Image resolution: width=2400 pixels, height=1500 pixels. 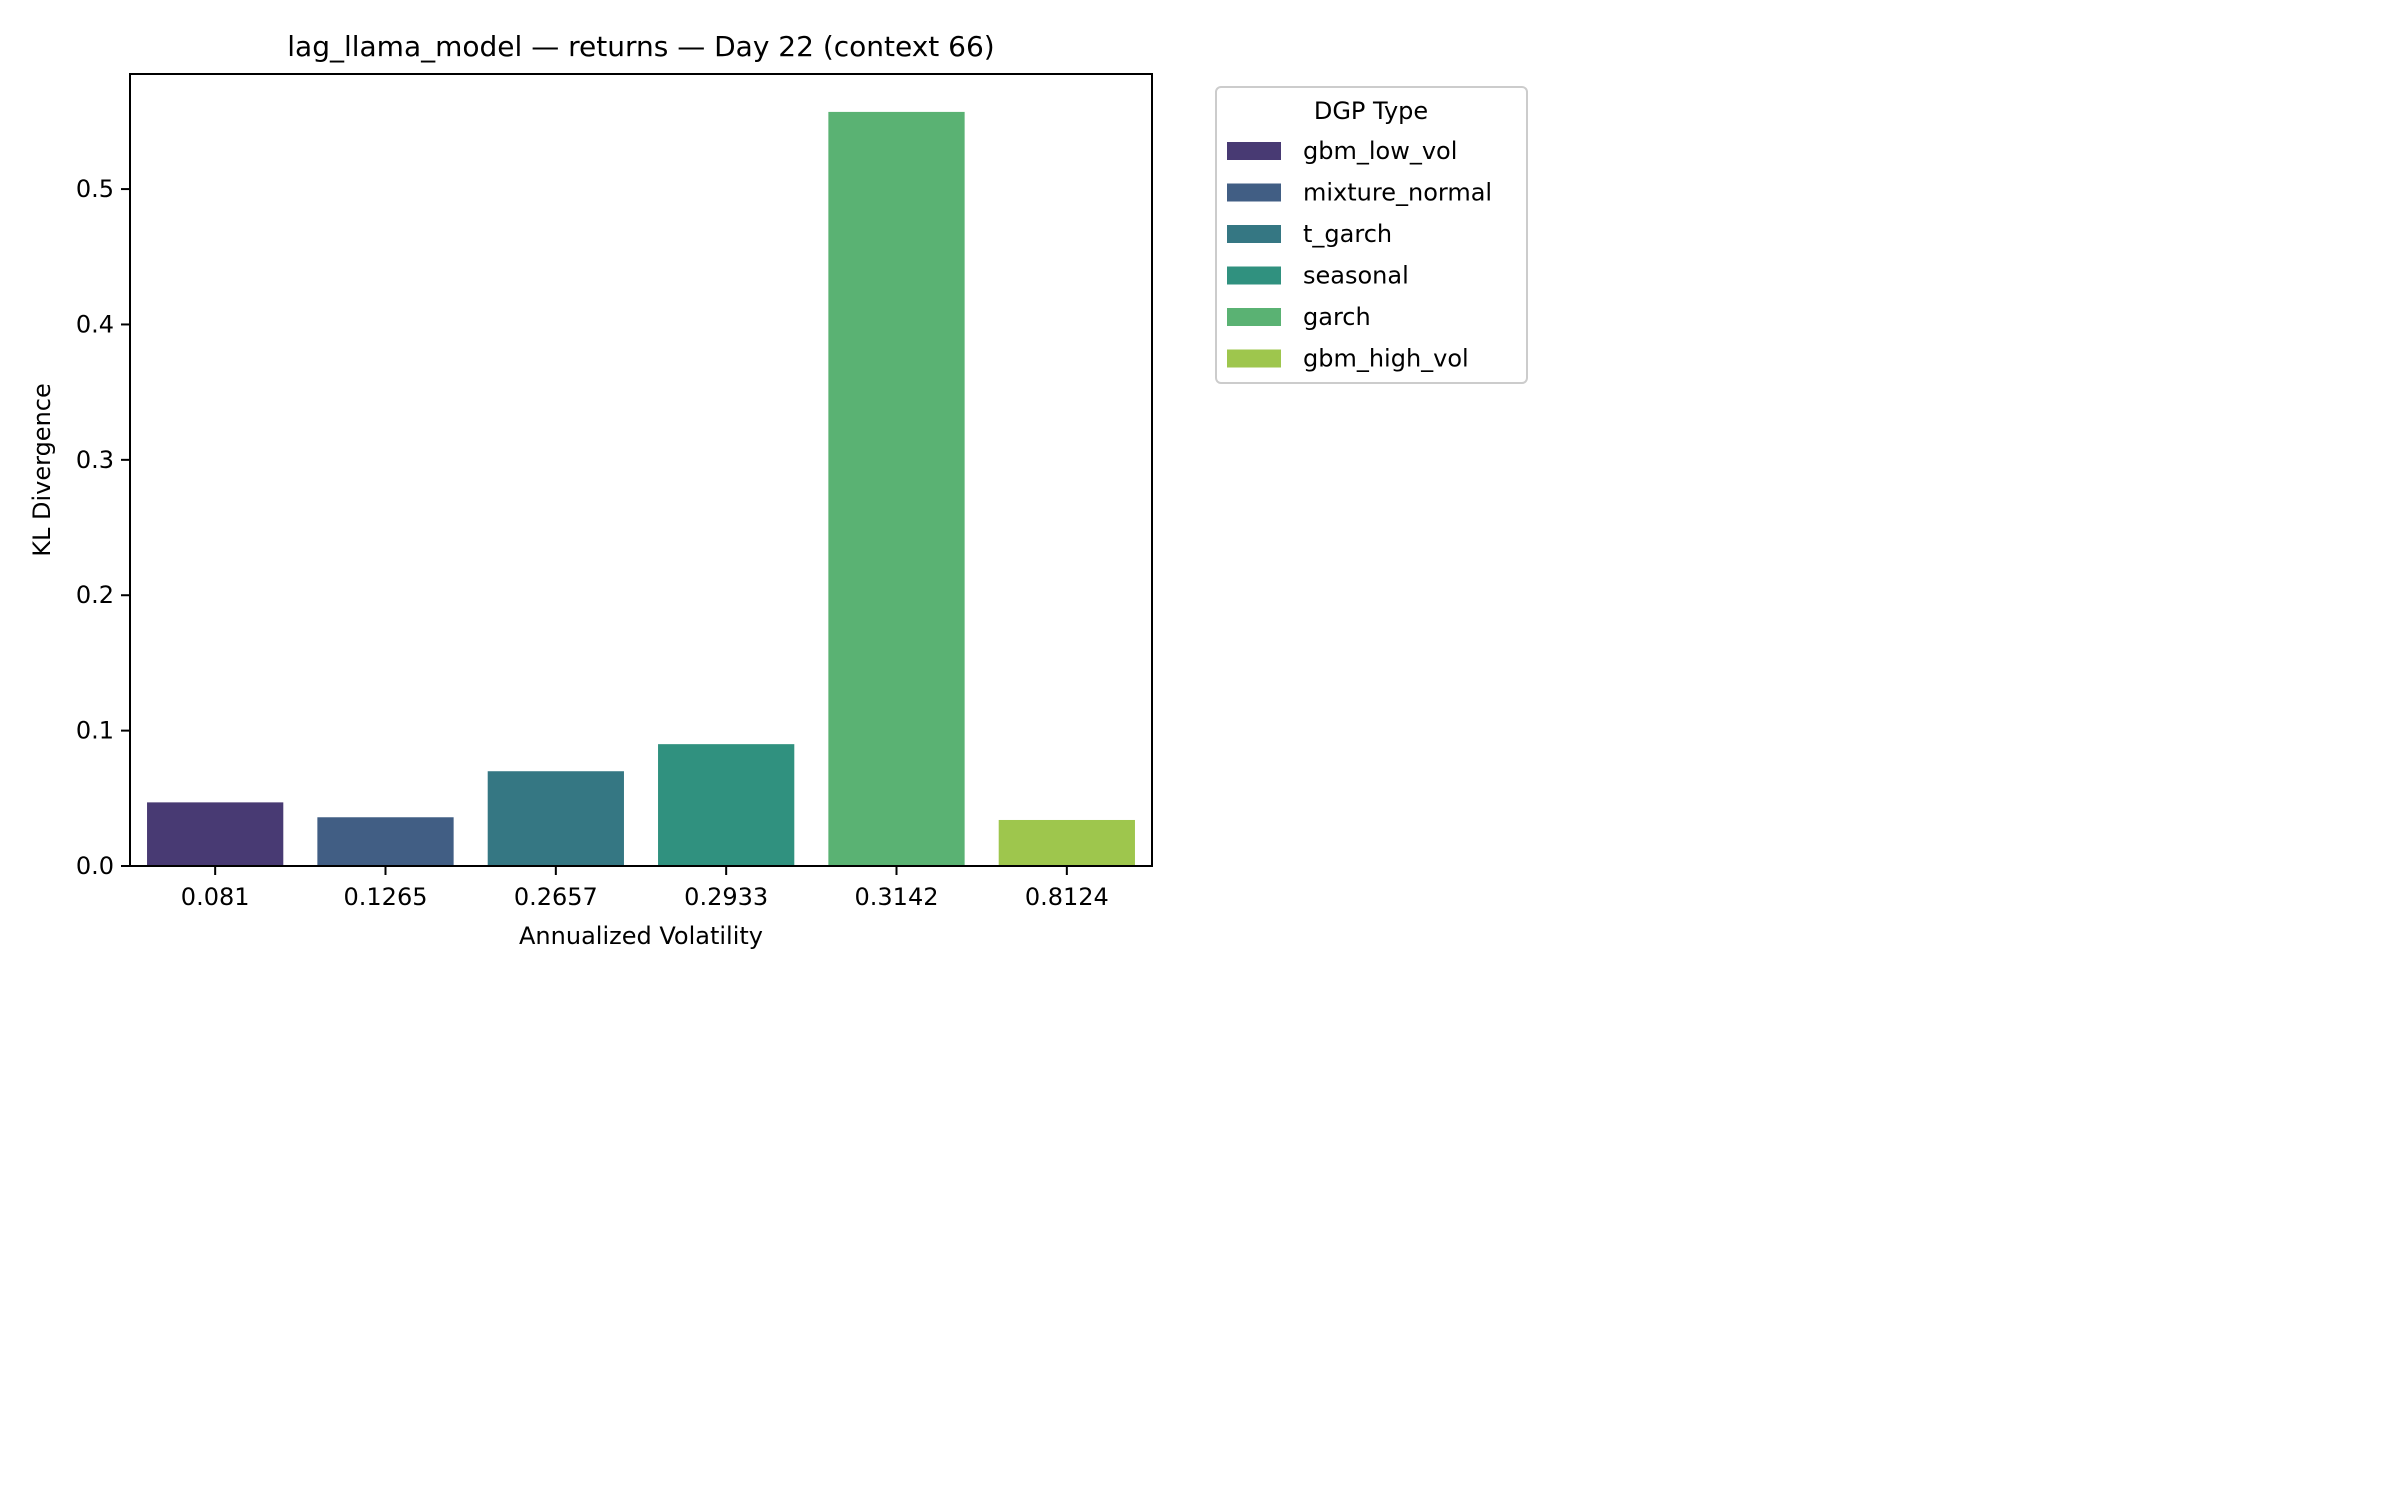 I want to click on x-tick-label: 0.1265, so click(x=386, y=897).